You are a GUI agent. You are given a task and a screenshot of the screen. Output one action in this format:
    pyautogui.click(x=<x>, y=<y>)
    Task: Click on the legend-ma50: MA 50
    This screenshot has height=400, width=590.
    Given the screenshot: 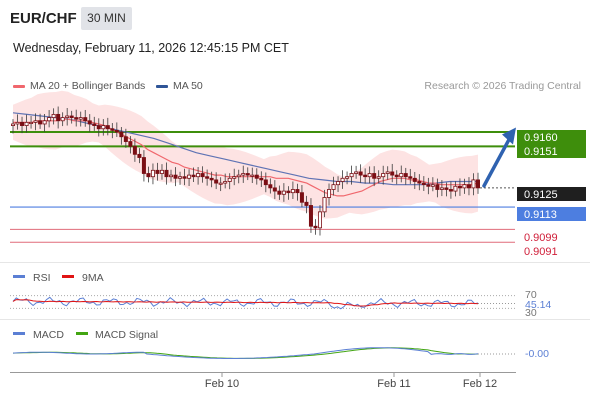 What is the action you would take?
    pyautogui.click(x=179, y=86)
    